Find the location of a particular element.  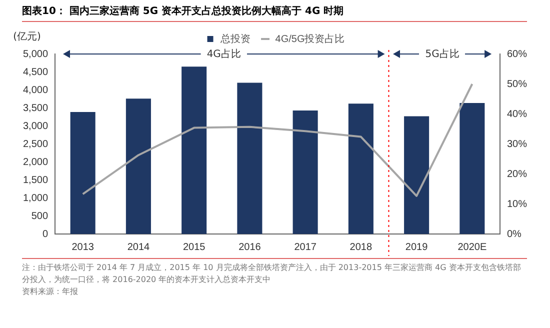

y-tick-label: 4,000 is located at coordinates (35, 90).